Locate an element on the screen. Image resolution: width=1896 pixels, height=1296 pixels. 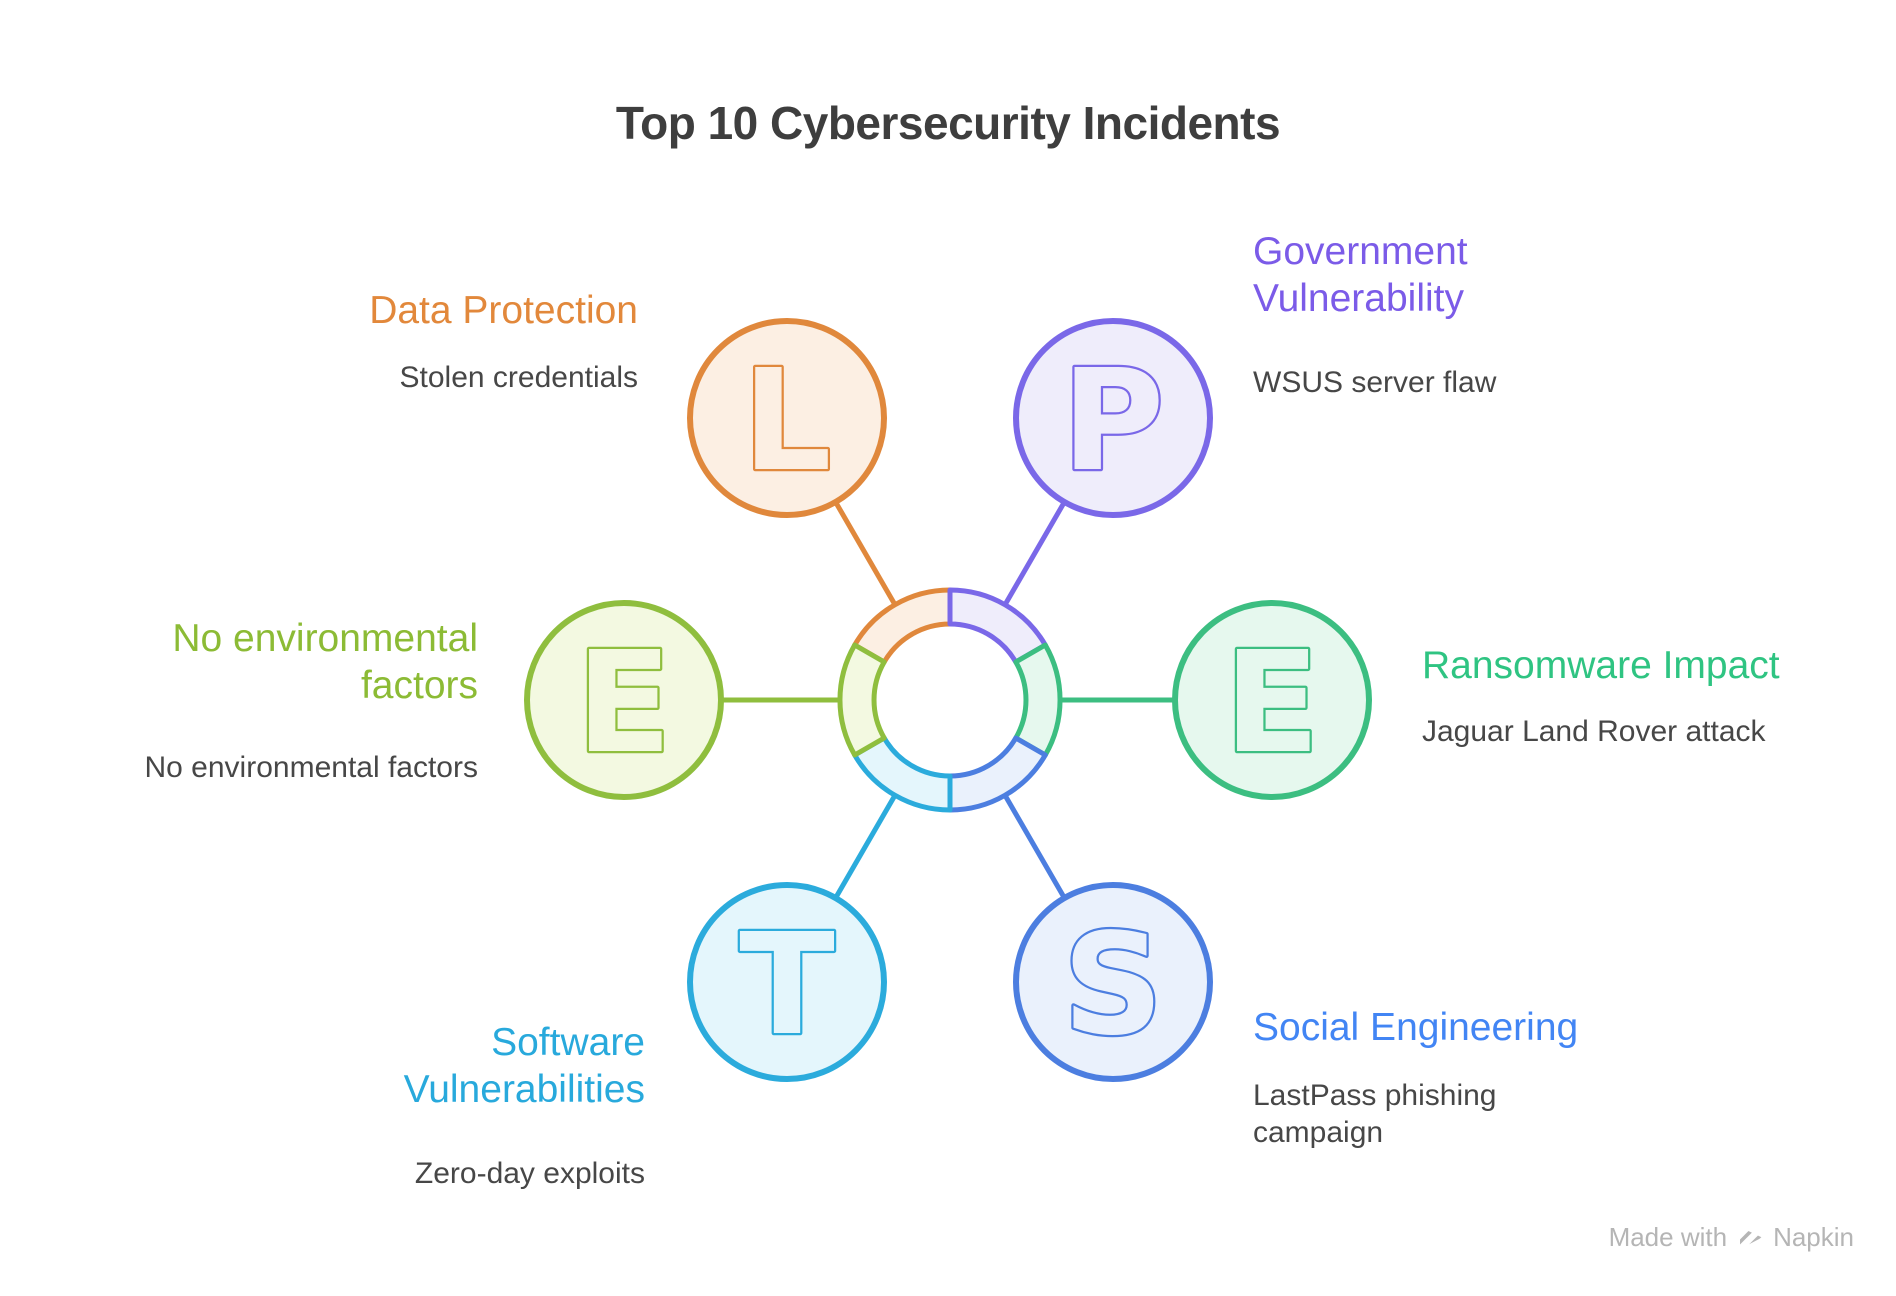
node-letter-government-vulnerability: P is located at coordinates (1113, 421).